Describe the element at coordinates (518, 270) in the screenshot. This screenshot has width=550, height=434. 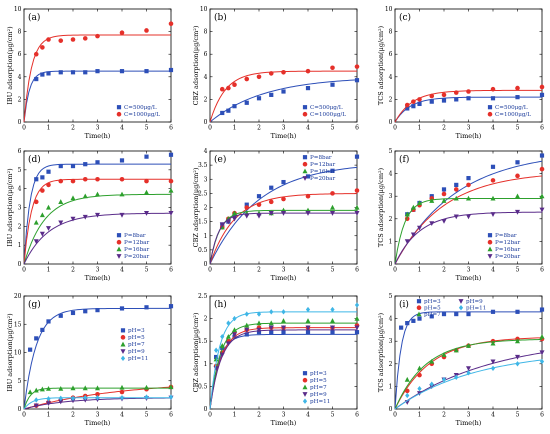
I see `x-tick-label: 5` at that location.